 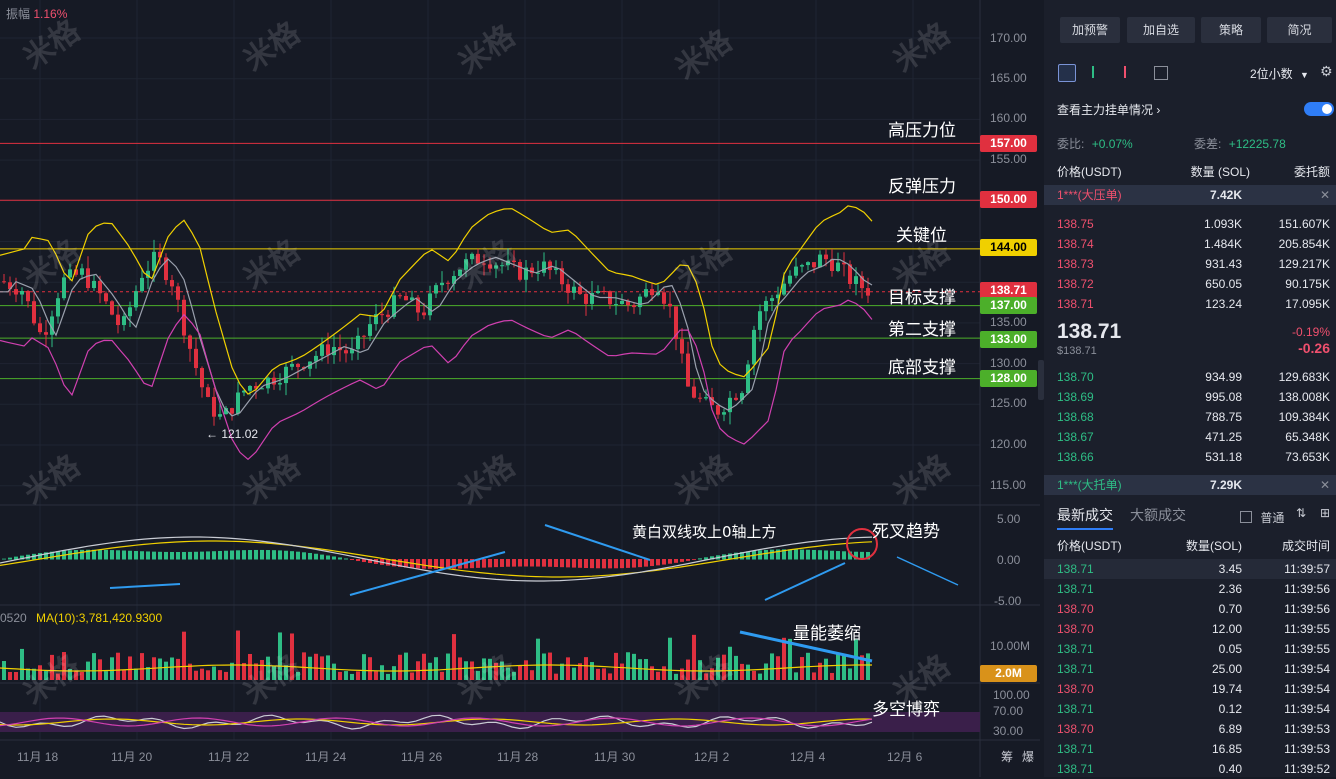 I want to click on trade-row: 138.70 19.74 11:39:54, so click(x=1190, y=689).